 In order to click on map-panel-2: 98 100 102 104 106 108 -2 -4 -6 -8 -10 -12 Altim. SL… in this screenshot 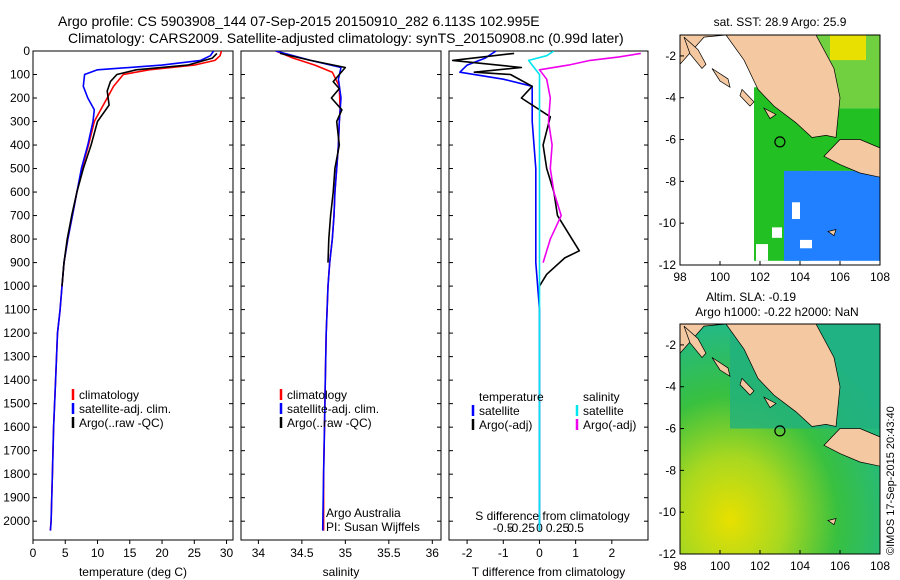, I will do `click(775, 431)`.